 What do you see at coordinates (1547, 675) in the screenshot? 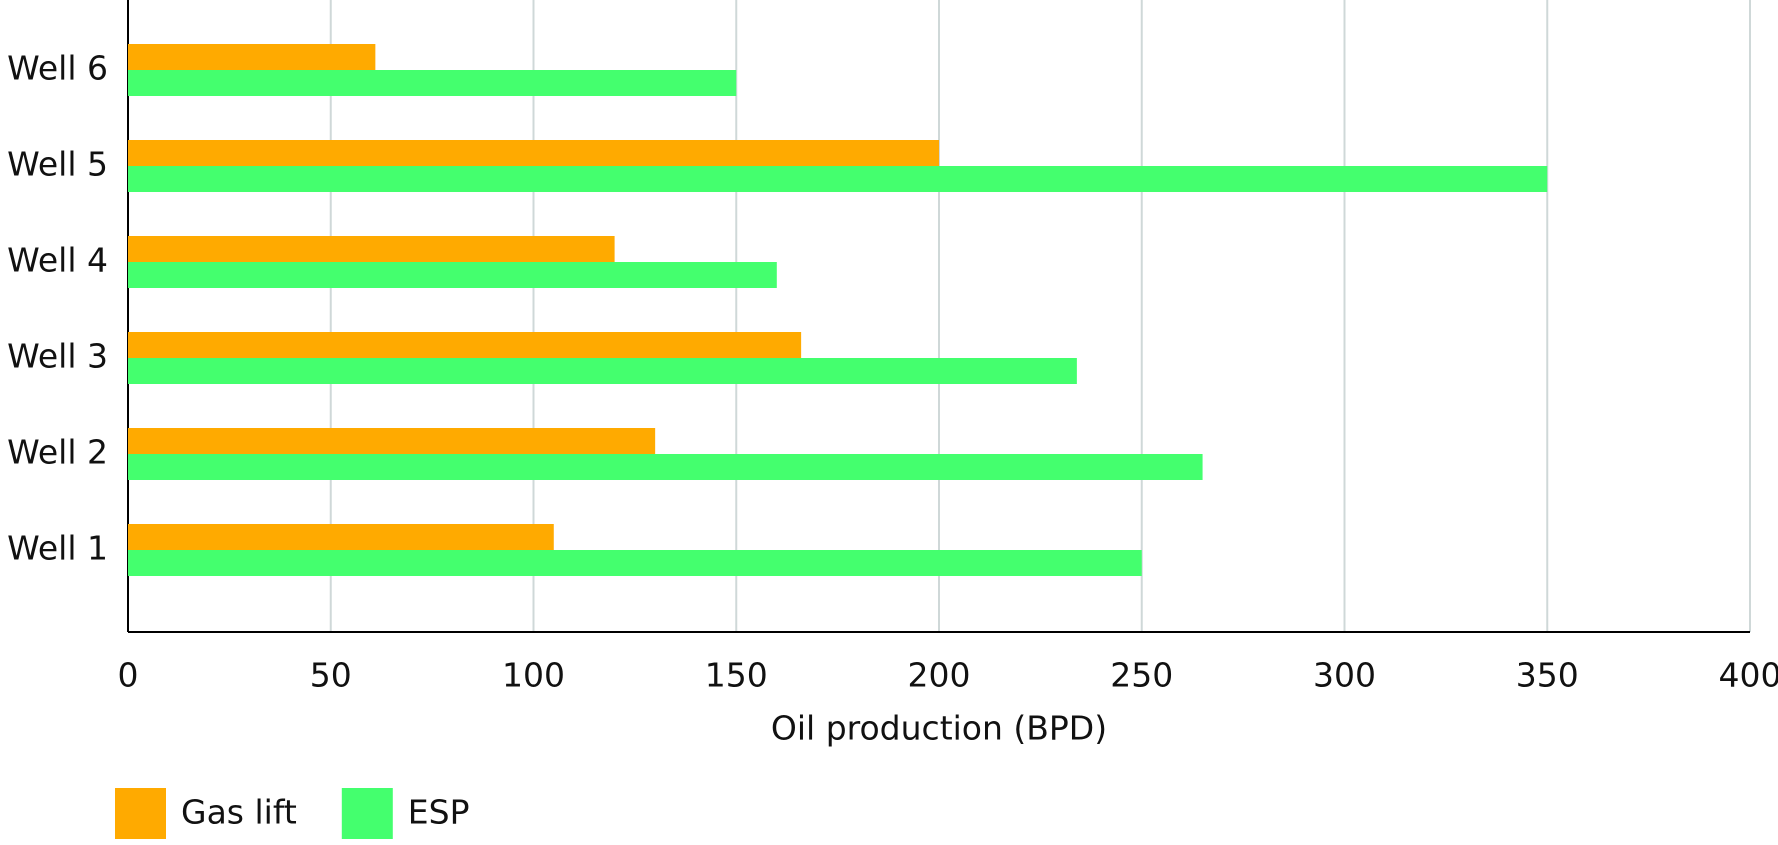
I see `x-tick-label: 350` at bounding box center [1547, 675].